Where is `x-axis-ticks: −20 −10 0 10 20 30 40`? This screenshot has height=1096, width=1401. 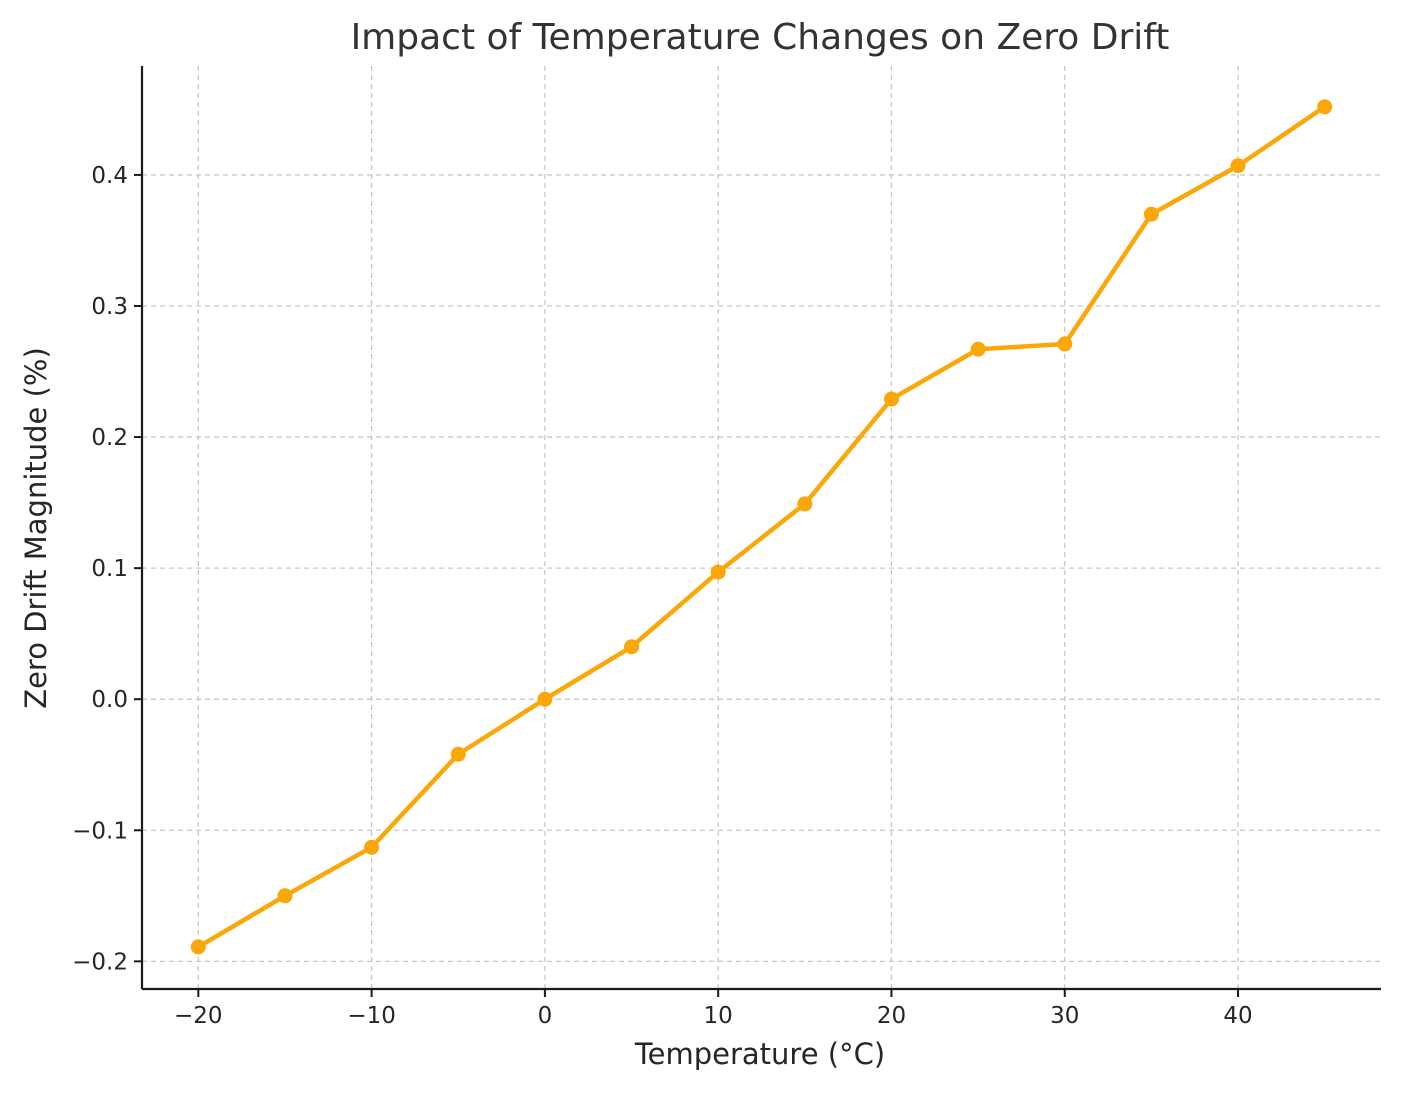 x-axis-ticks: −20 −10 0 10 20 30 40 is located at coordinates (713, 1009).